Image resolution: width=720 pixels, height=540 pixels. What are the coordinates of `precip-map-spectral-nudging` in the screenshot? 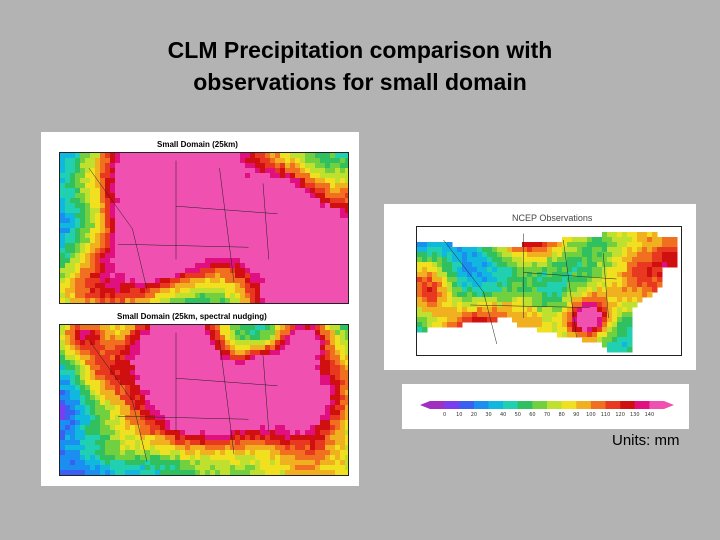 It's located at (204, 400).